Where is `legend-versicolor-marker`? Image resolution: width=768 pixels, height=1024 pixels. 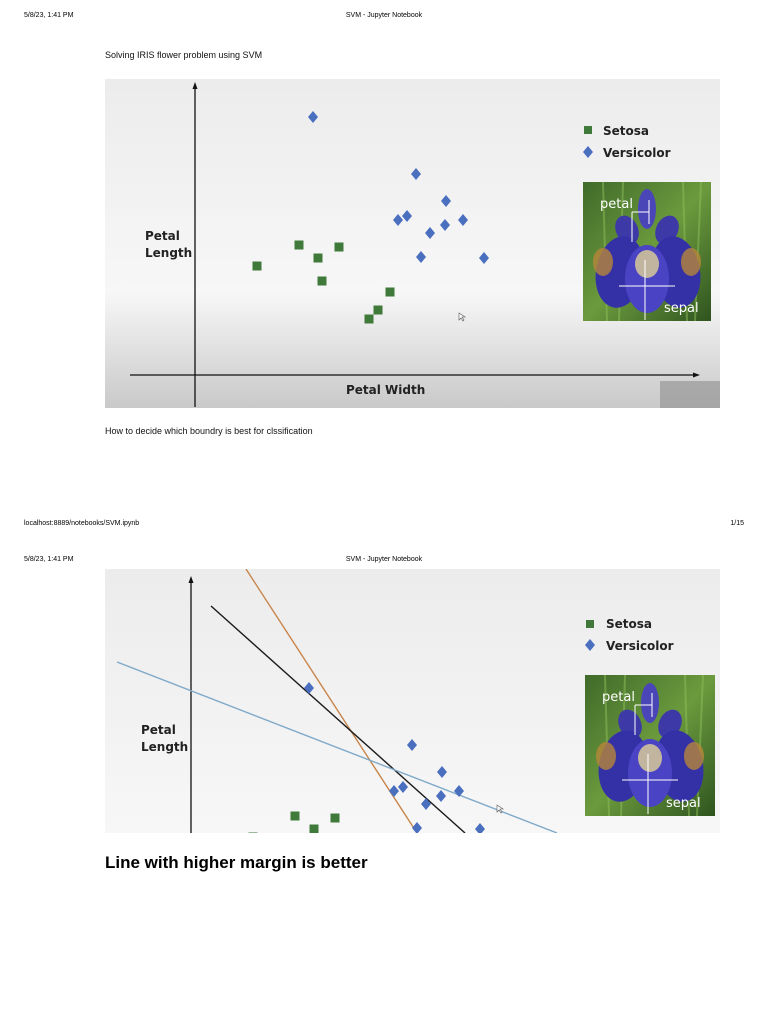 legend-versicolor-marker is located at coordinates (588, 152).